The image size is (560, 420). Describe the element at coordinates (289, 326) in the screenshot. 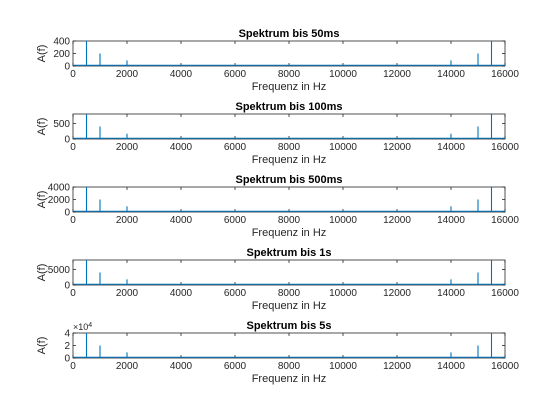

I see `subplot-title: Spektrum bis 5s` at that location.